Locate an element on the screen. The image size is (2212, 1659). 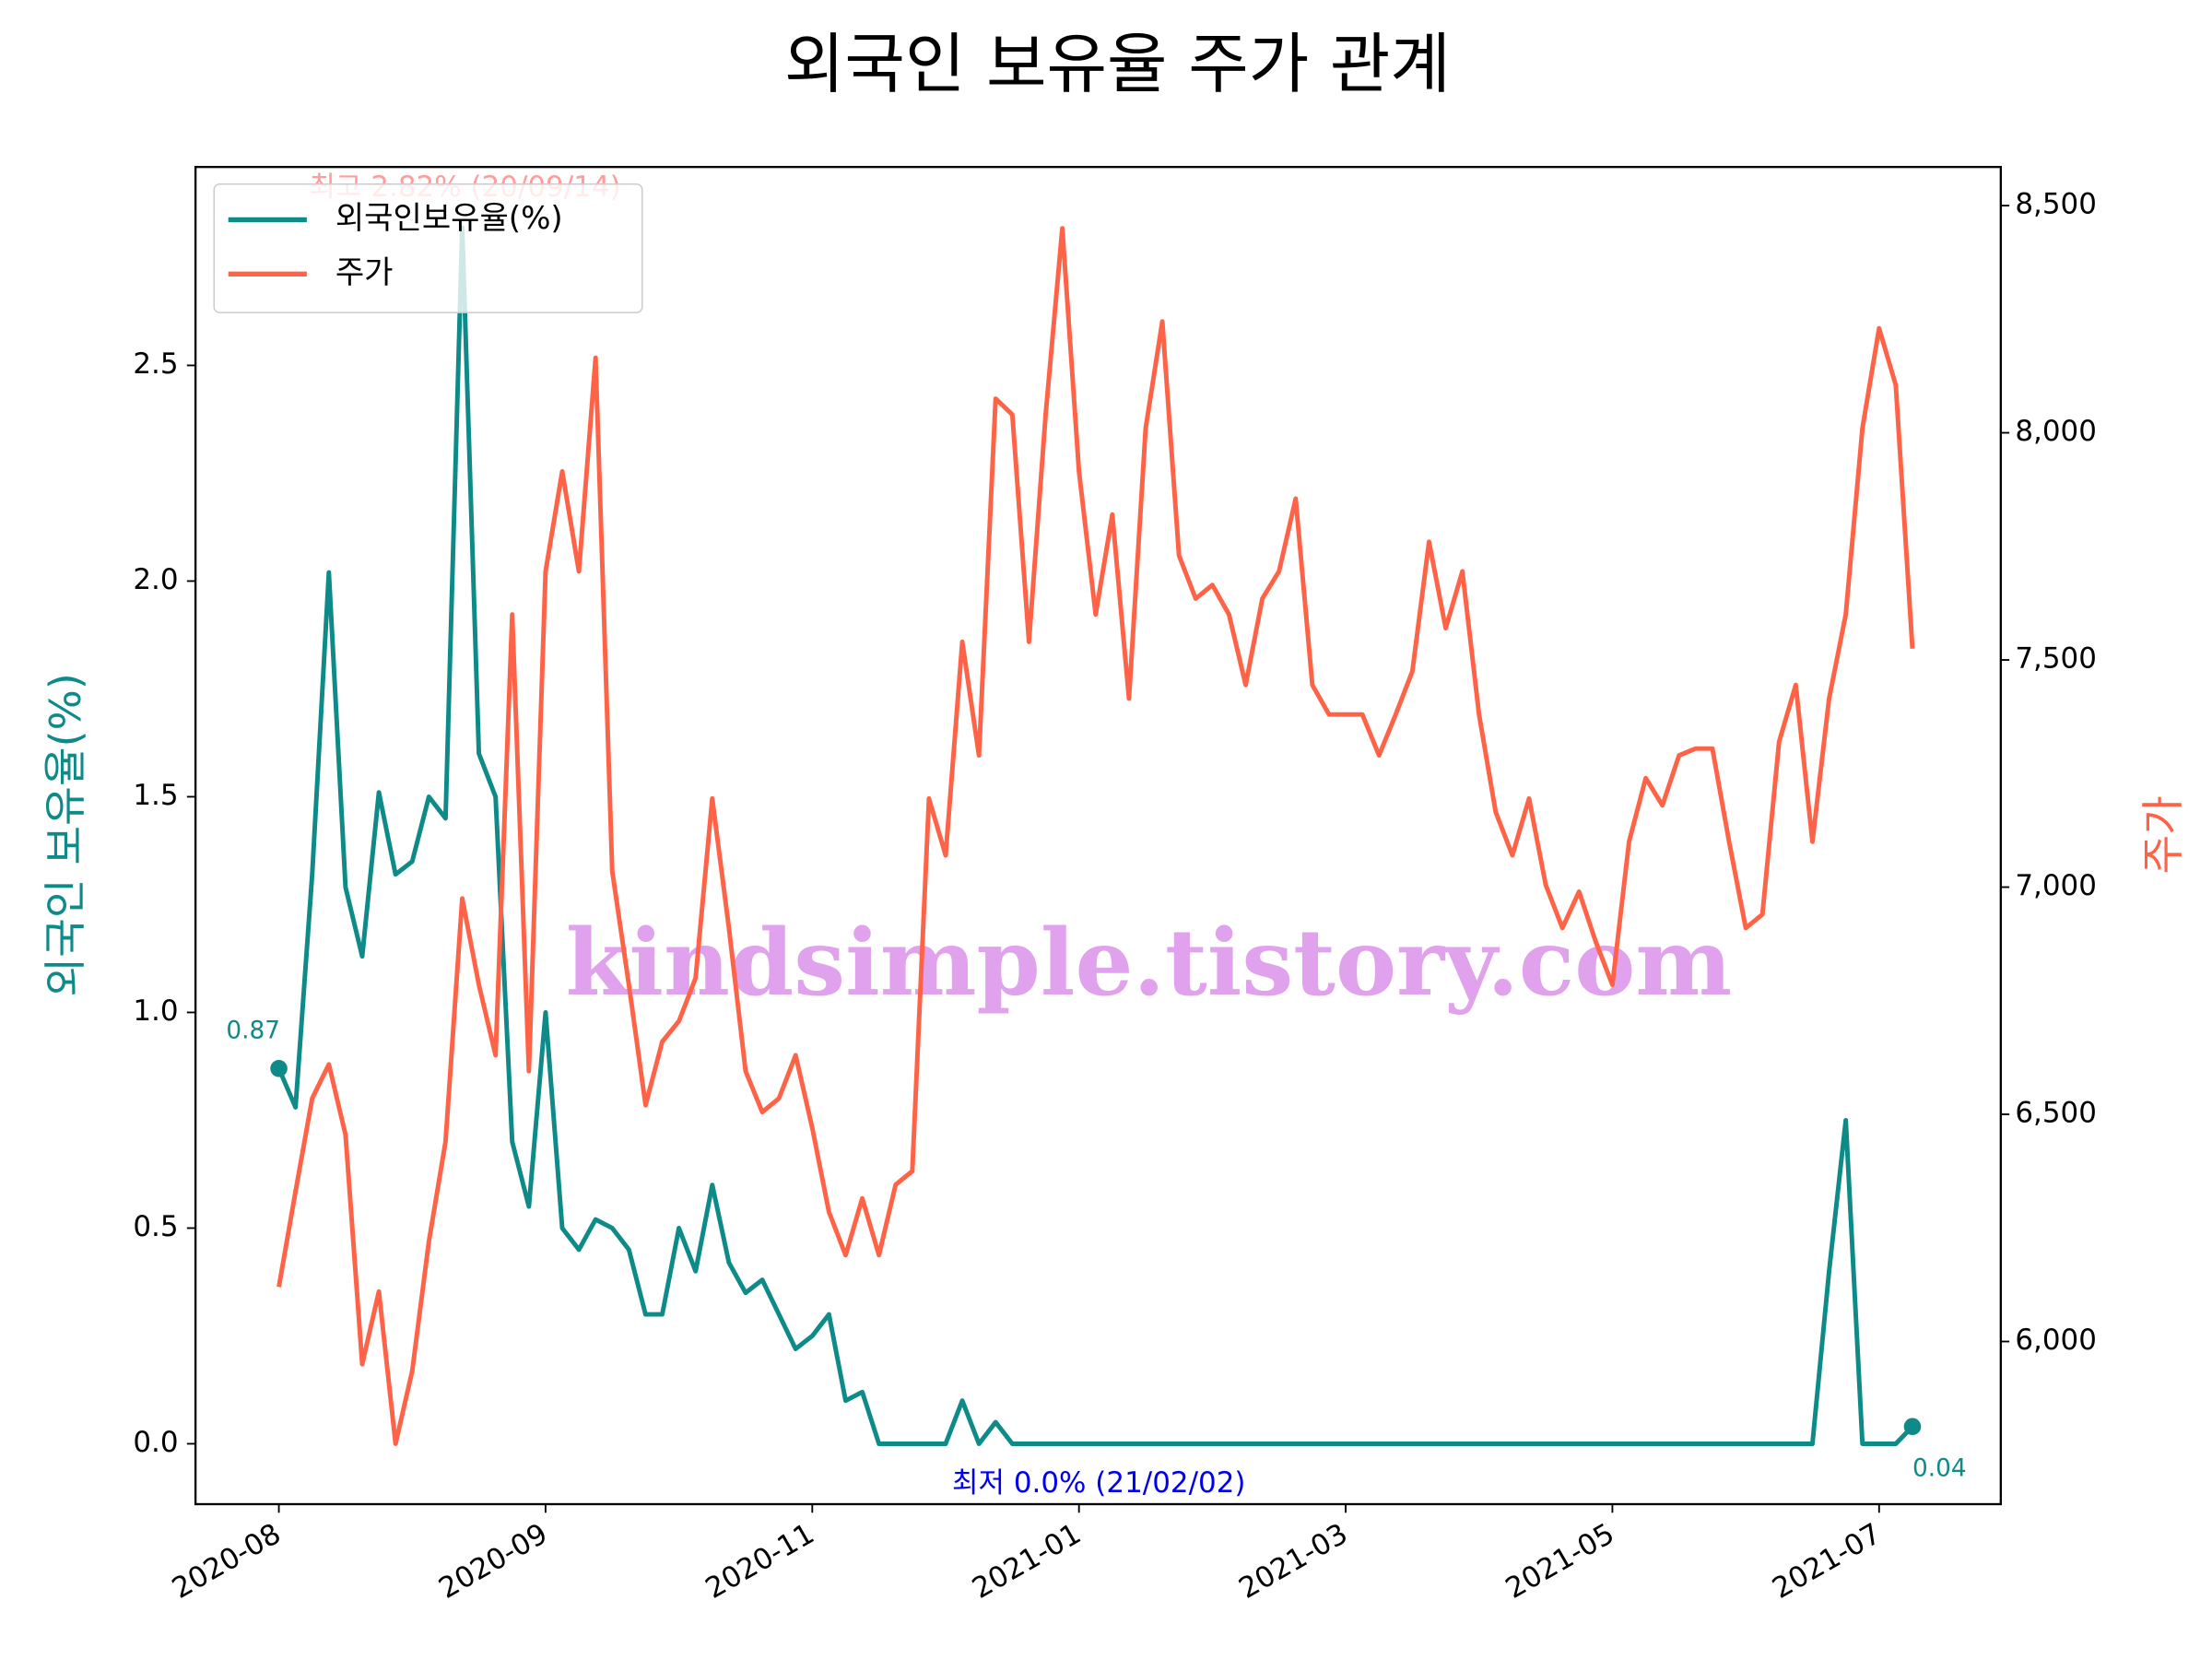
legend-box is located at coordinates (428, 247).